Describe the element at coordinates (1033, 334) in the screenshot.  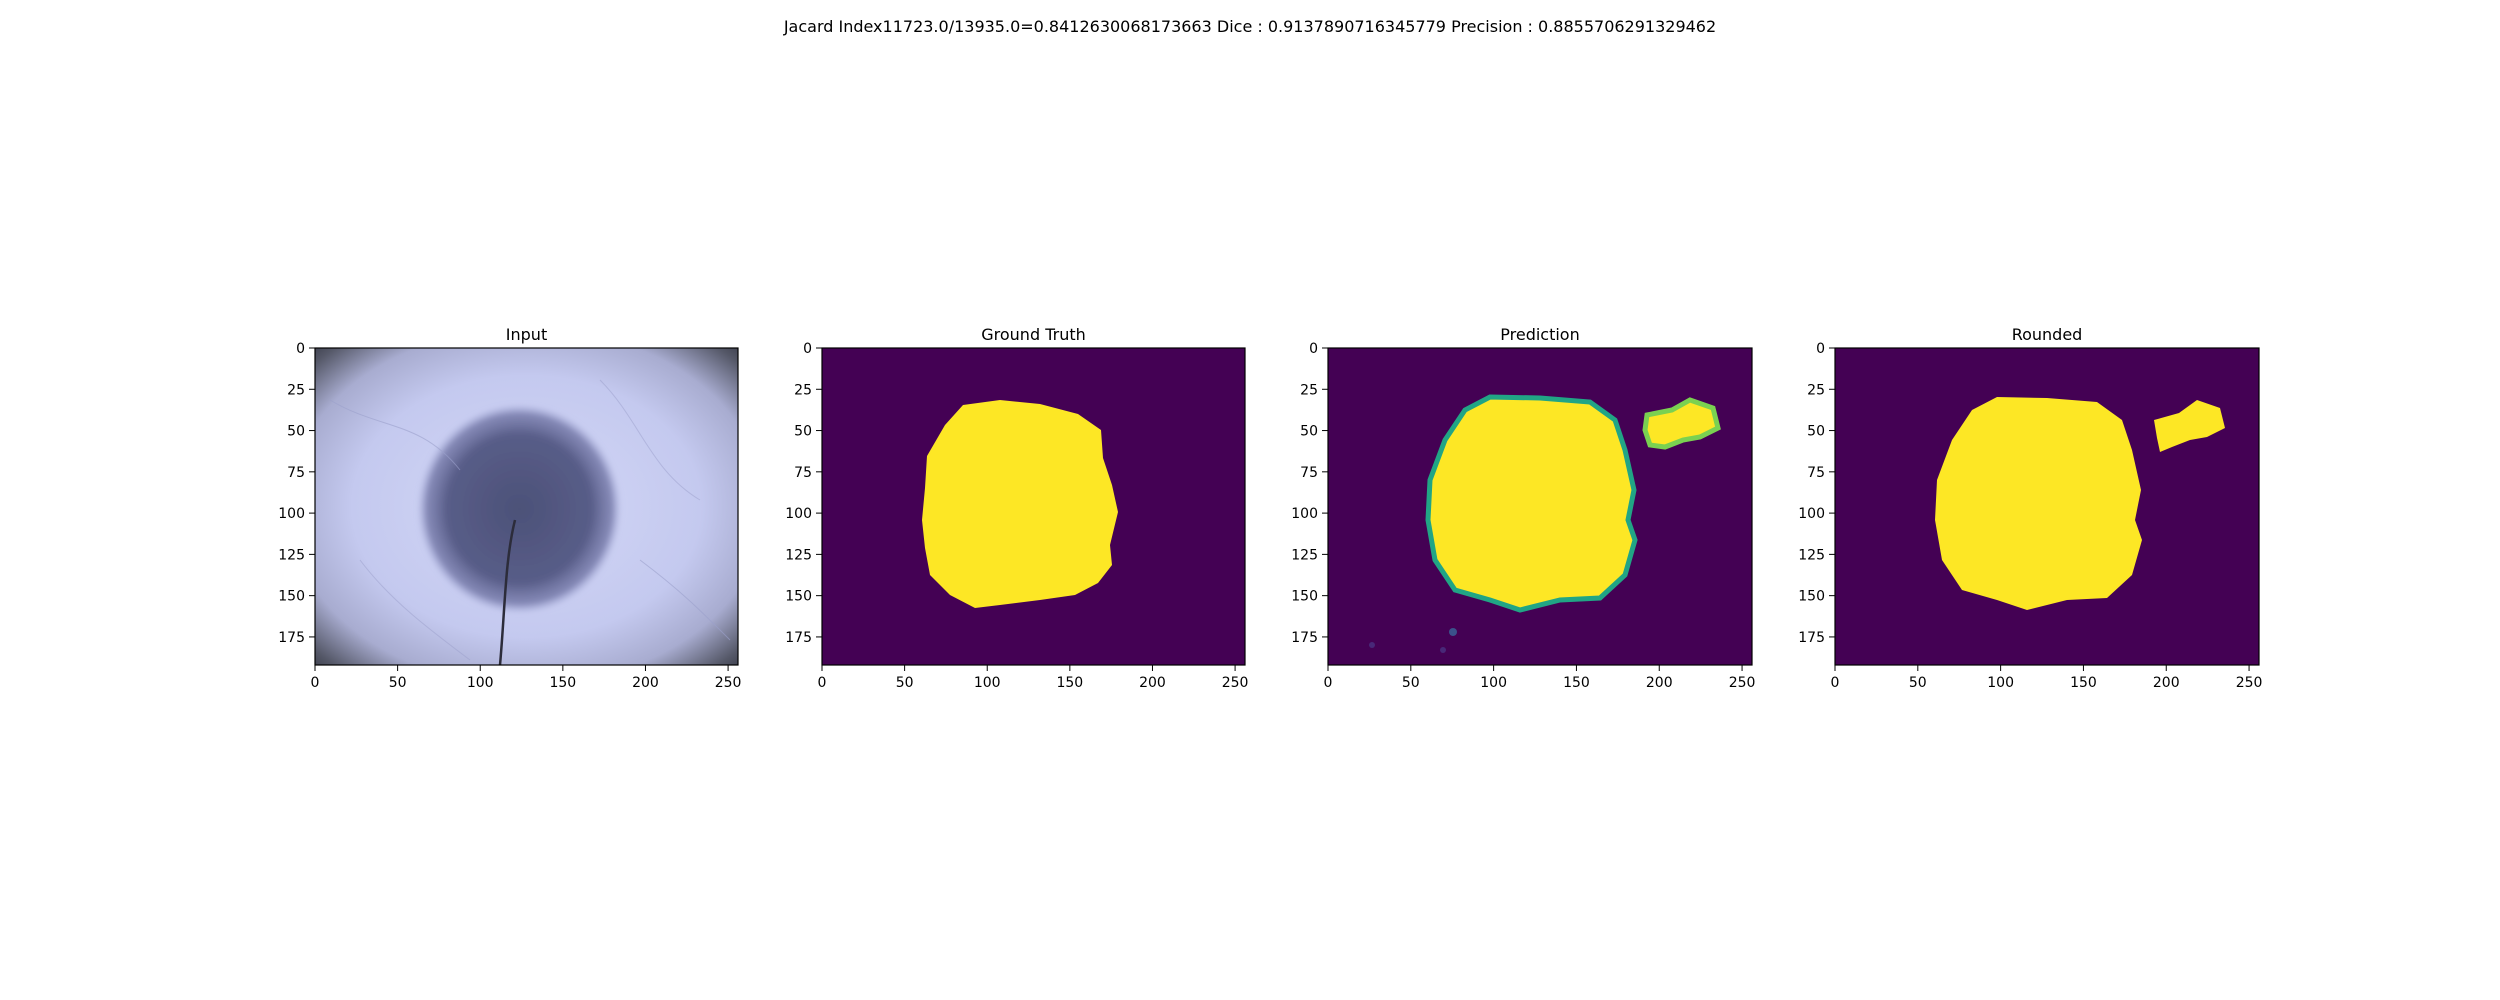
I see `panel-title-ground-truth: Ground Truth` at that location.